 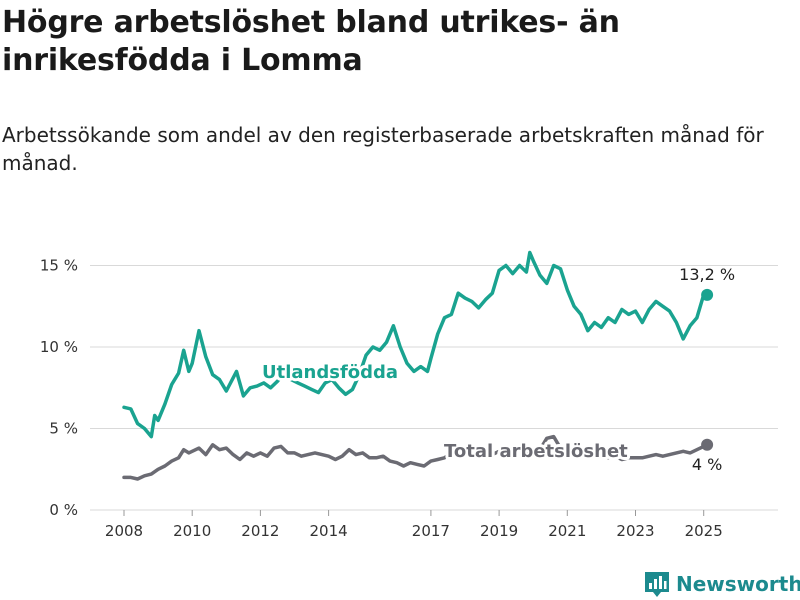 What do you see at coordinates (192, 531) in the screenshot?
I see `x-tick-label: 2010` at bounding box center [192, 531].